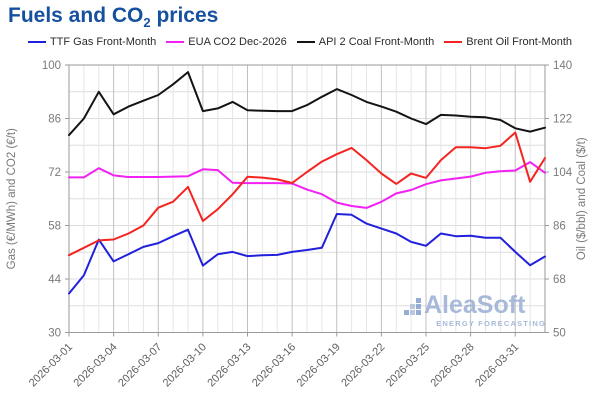  Describe the element at coordinates (274, 365) in the screenshot. I see `x-tick-label: 2026-03-16` at that location.